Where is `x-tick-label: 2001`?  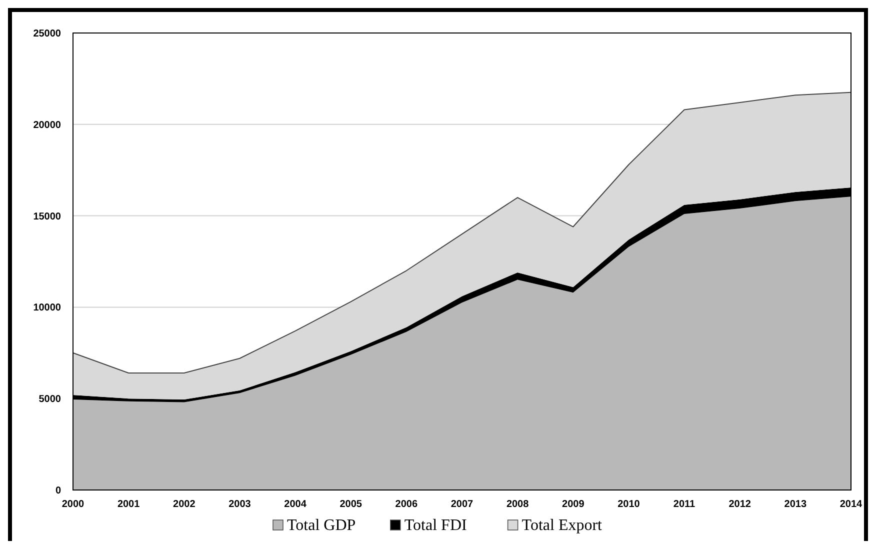 x-tick-label: 2001 is located at coordinates (128, 504).